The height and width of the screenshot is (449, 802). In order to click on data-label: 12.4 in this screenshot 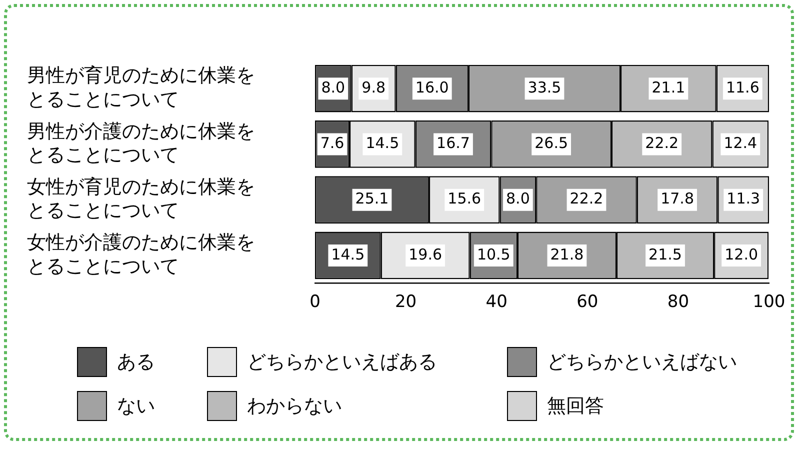, I will do `click(741, 143)`.